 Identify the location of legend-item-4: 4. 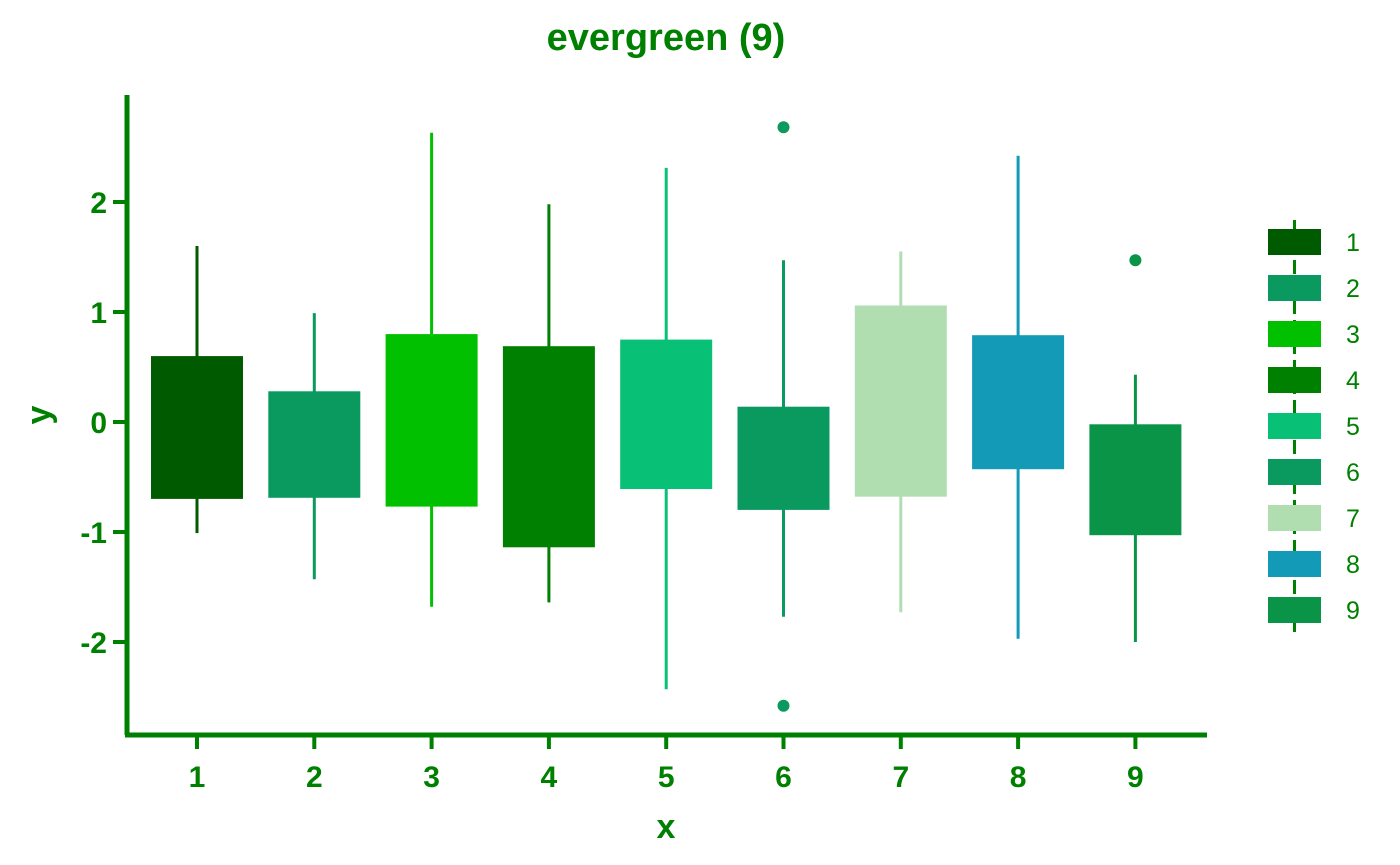
(1314, 381).